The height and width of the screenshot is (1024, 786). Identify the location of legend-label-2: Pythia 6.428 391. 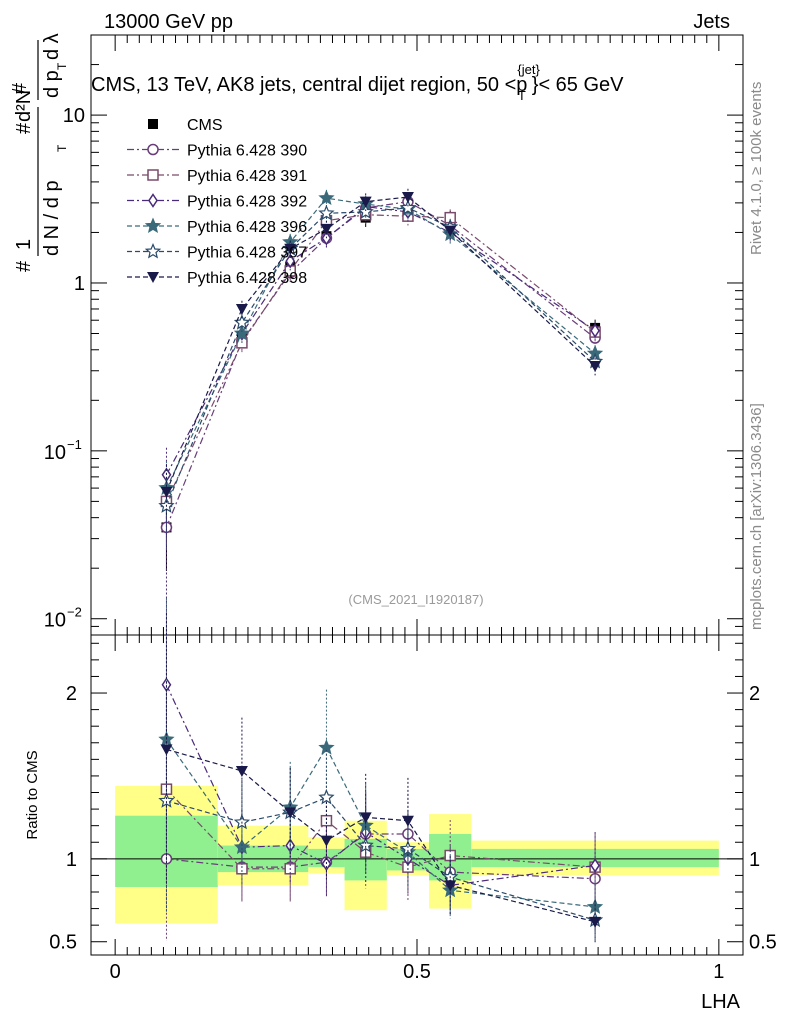
(247, 176).